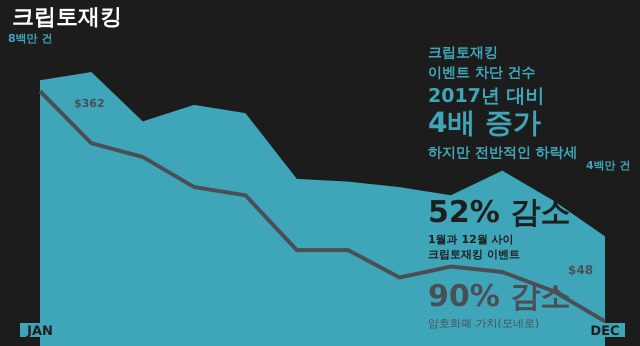 This screenshot has height=346, width=640. What do you see at coordinates (608, 165) in the screenshot?
I see `annotation: 4백만 건` at bounding box center [608, 165].